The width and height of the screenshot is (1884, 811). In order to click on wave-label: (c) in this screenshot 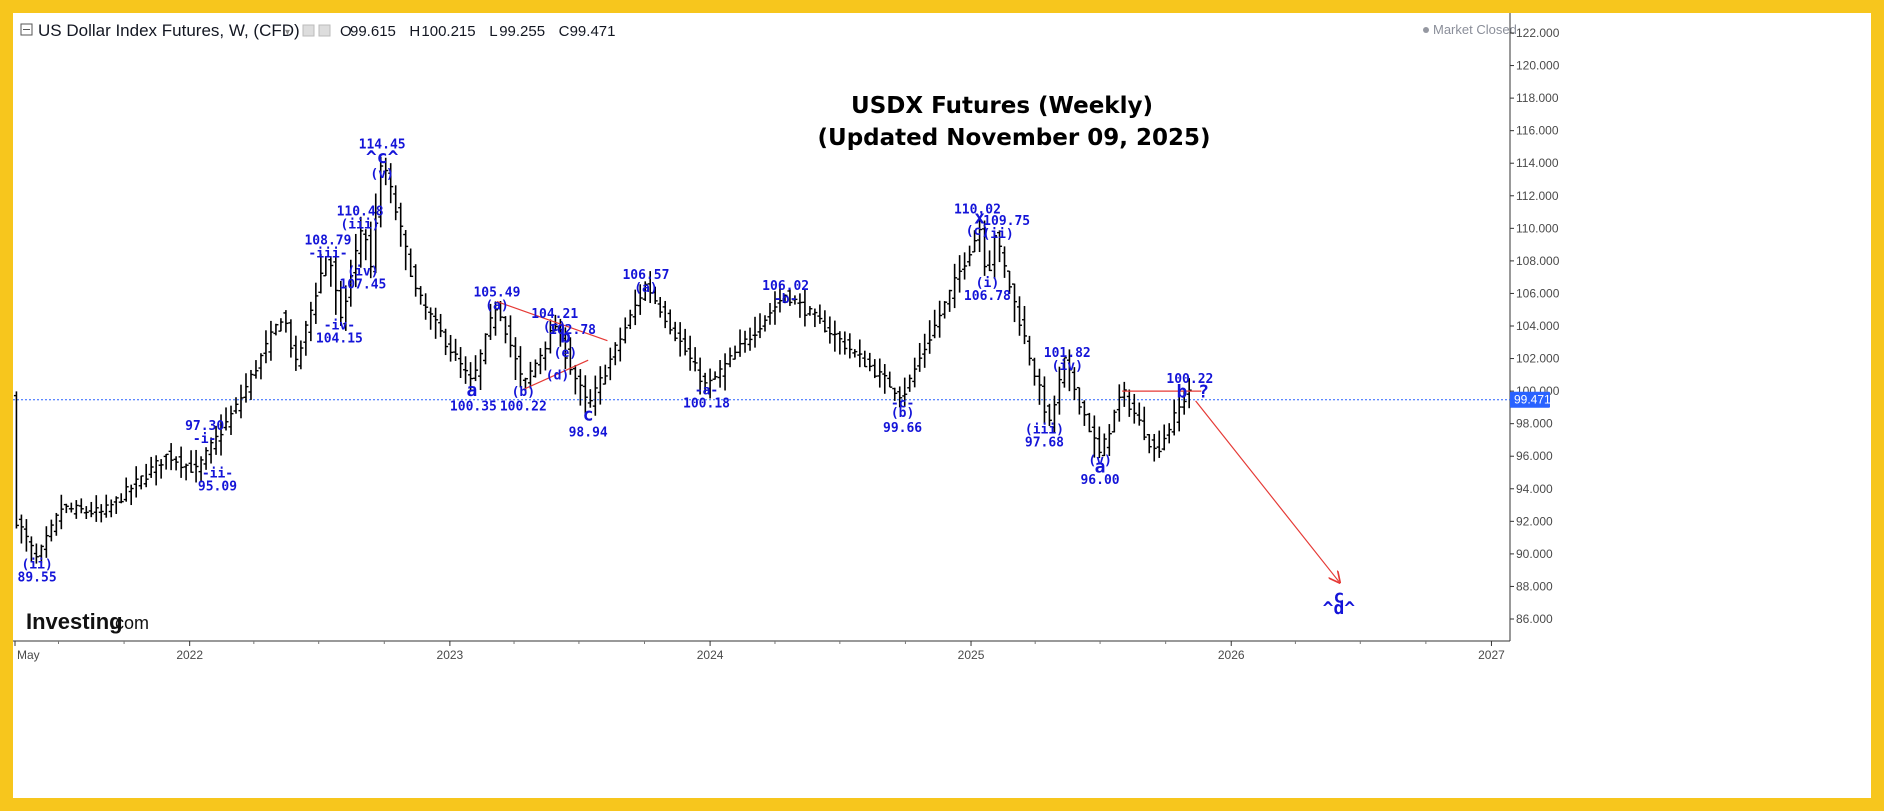, I will do `click(977, 231)`.